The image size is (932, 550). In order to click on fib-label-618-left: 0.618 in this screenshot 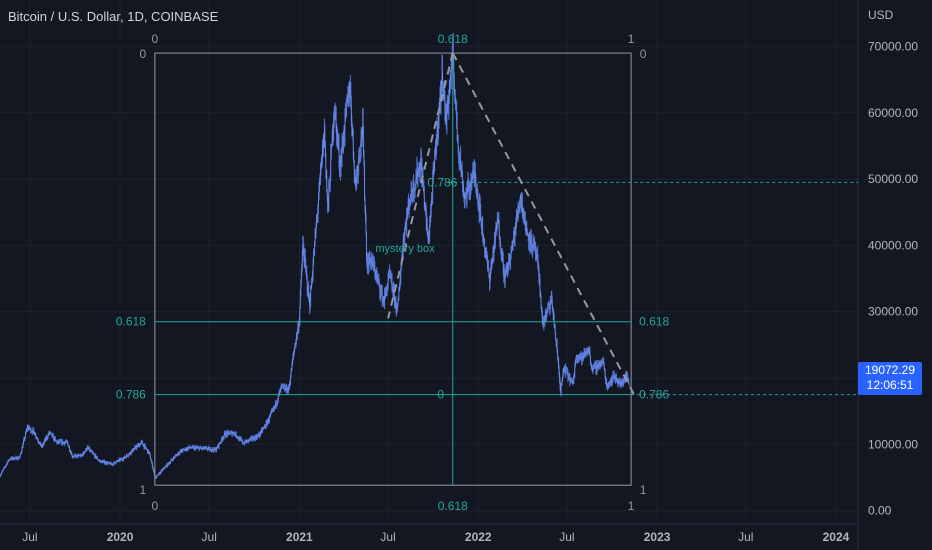, I will do `click(131, 322)`.